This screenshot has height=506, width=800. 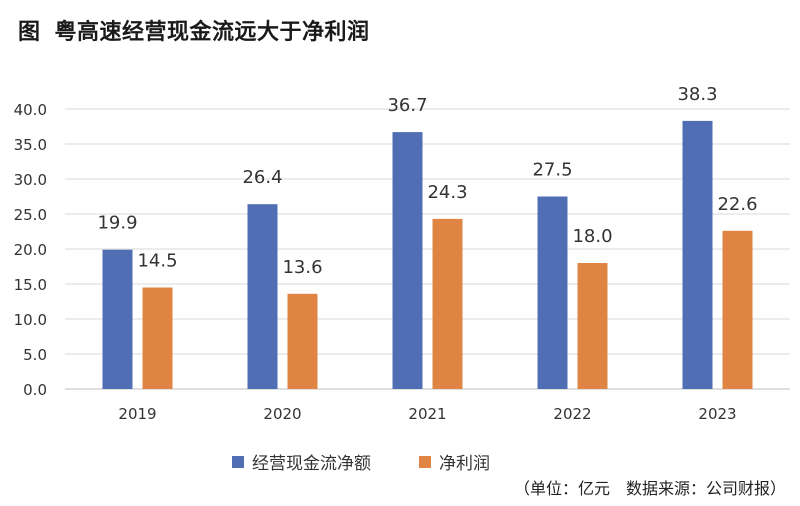 I want to click on legend-swatch-orange, so click(x=425, y=461).